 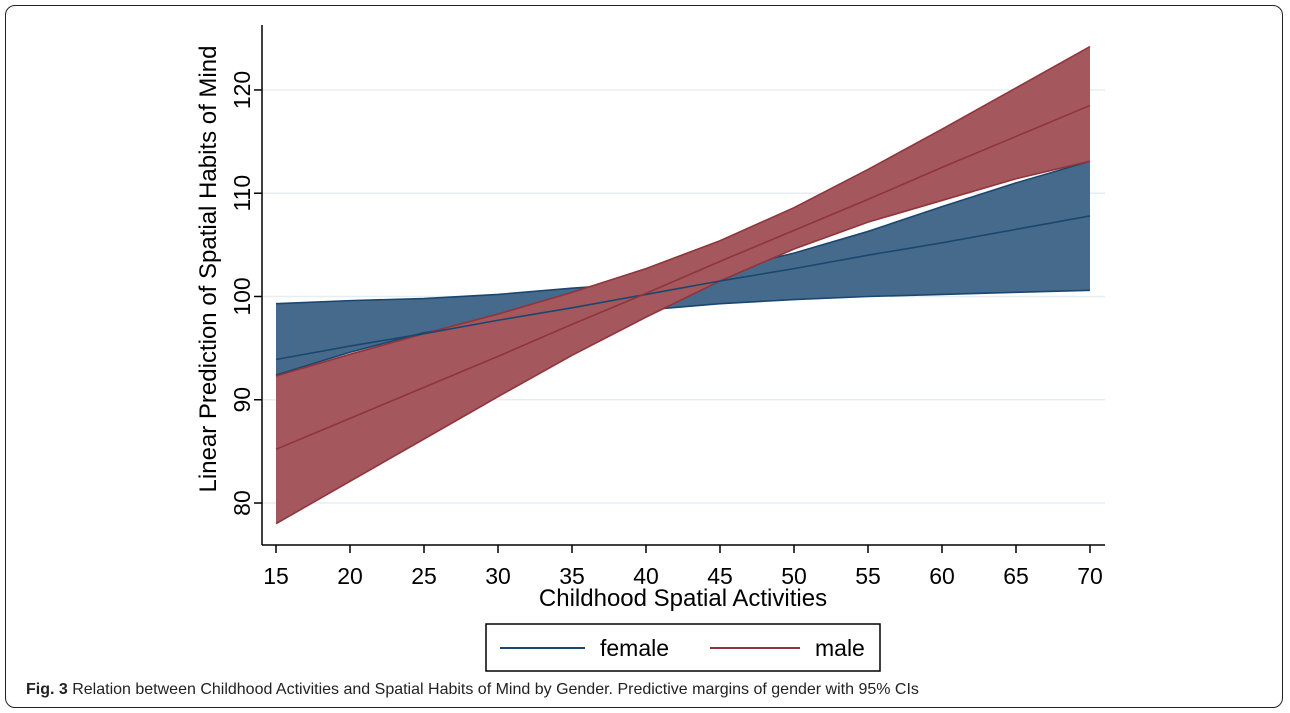 I want to click on x-axis-label: Childhood Spatial Activities, so click(x=683, y=598).